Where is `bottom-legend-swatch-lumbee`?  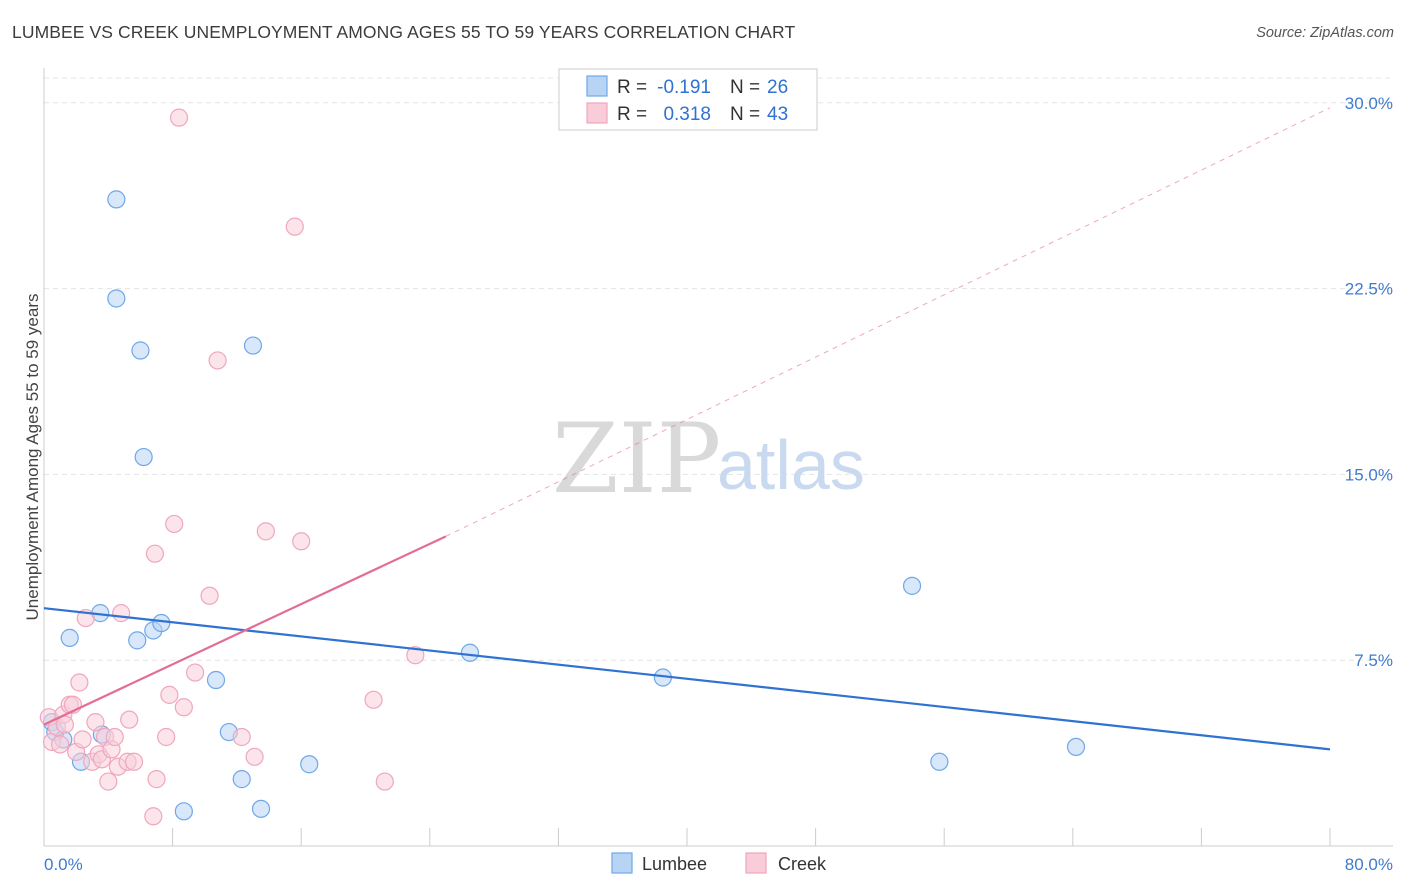 bottom-legend-swatch-lumbee is located at coordinates (622, 863).